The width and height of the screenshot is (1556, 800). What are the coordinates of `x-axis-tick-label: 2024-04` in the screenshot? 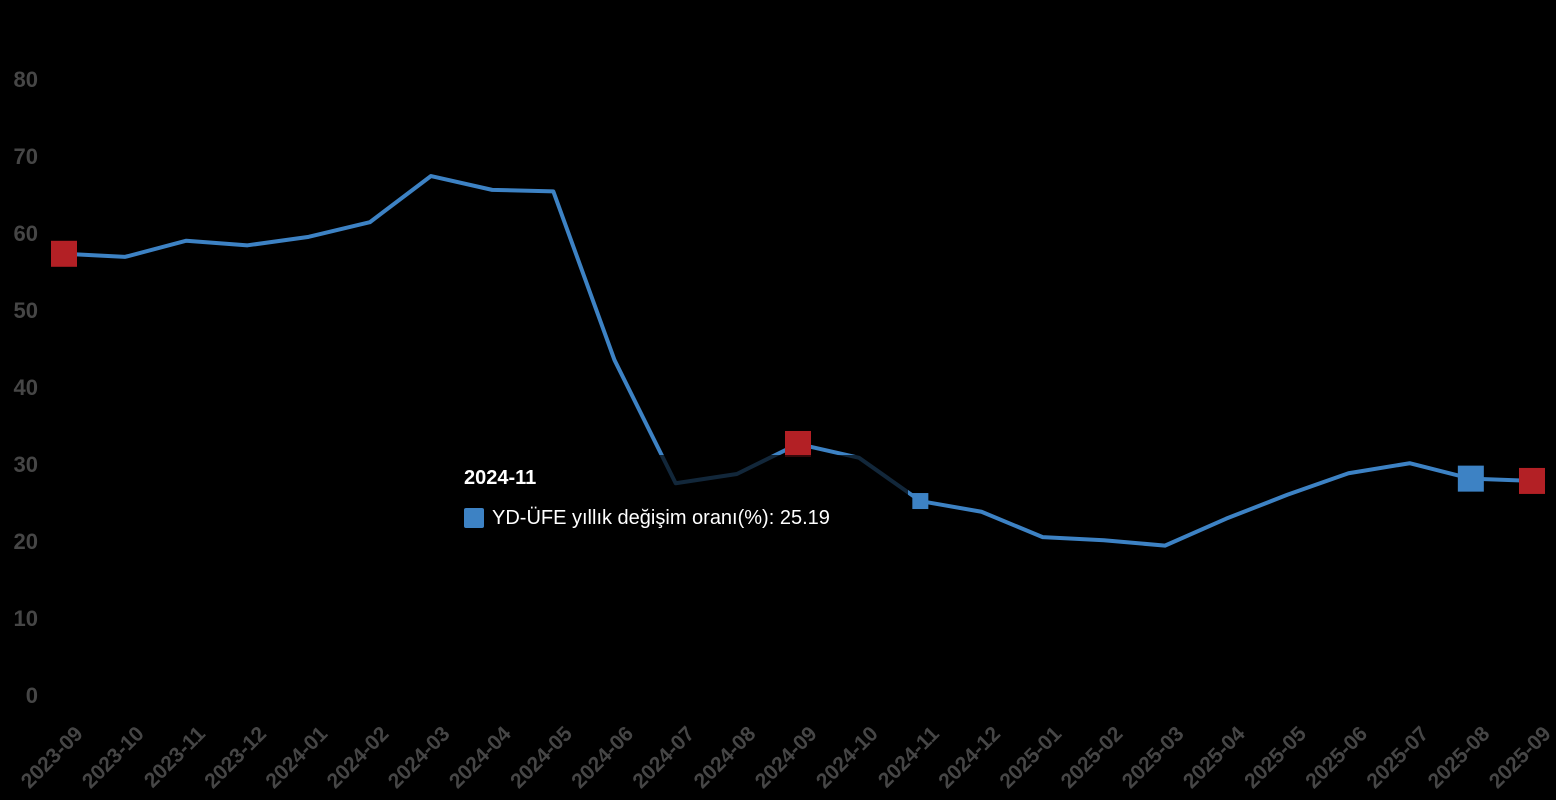 It's located at (480, 757).